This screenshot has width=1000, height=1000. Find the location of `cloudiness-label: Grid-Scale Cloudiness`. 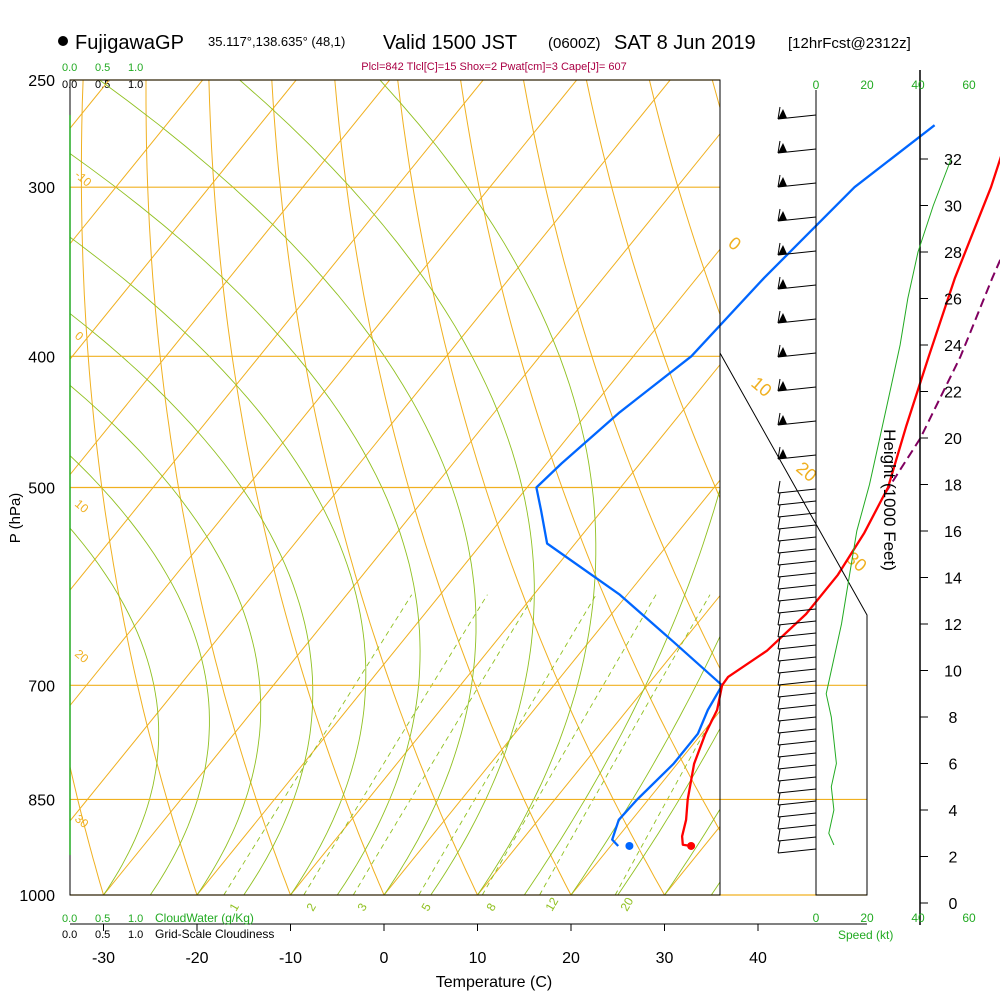

cloudiness-label: Grid-Scale Cloudiness is located at coordinates (214, 934).